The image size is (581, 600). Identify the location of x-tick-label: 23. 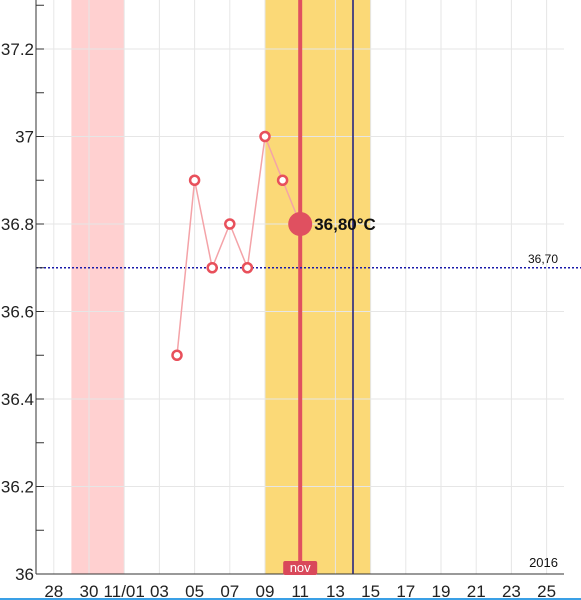
(511, 591).